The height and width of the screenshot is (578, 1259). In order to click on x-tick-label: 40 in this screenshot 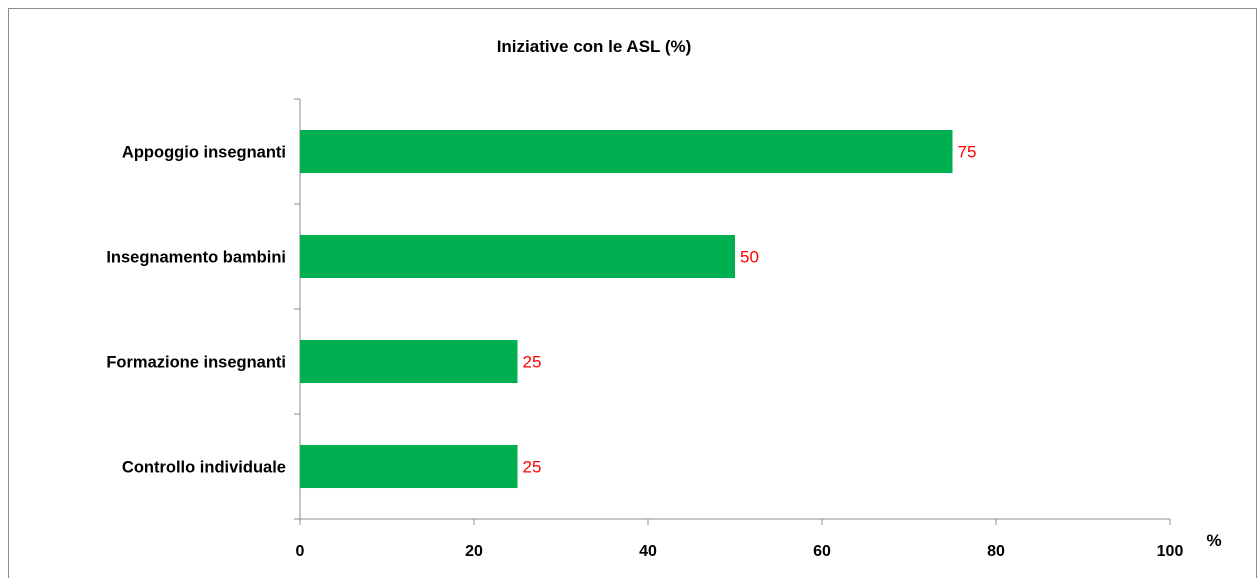, I will do `click(648, 551)`.